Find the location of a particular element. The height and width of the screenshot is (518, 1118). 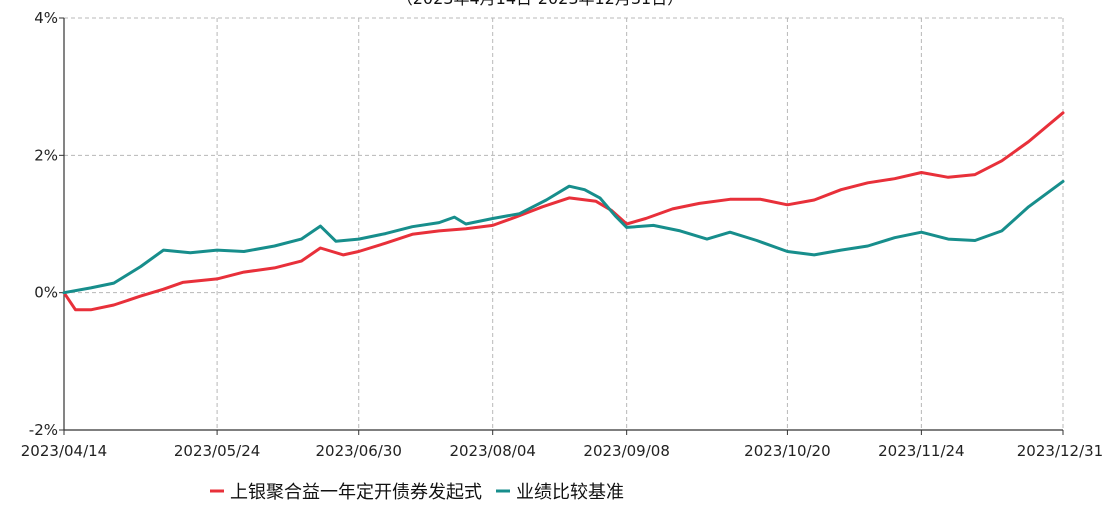

x-tick-label: 2023/08/04 is located at coordinates (492, 451).